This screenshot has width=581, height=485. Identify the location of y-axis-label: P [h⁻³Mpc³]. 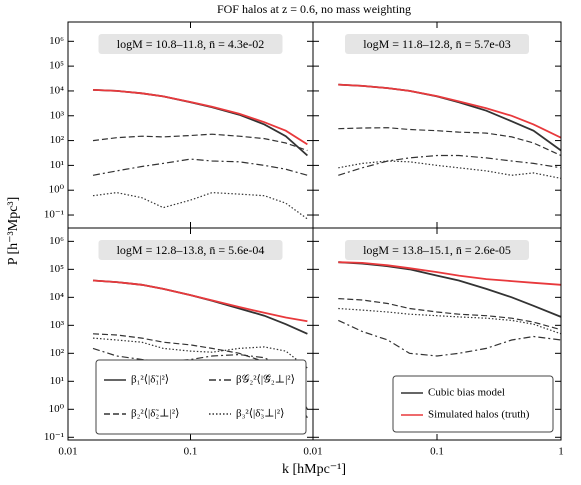
(13, 231).